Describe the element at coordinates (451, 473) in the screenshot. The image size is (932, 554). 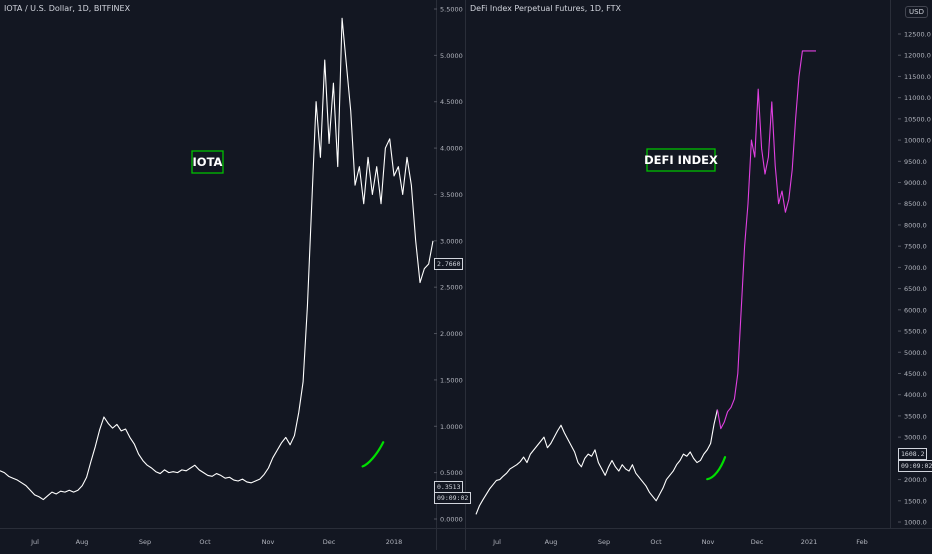
I see `y-tick-label: 0.5000` at that location.